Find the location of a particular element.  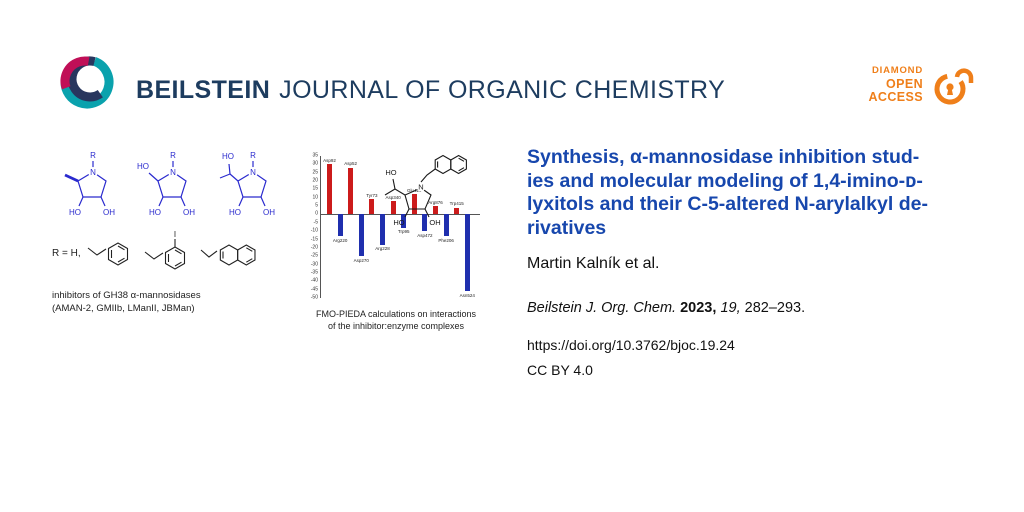

bar-label-Tyr73: Tyr73 is located at coordinates (372, 195).